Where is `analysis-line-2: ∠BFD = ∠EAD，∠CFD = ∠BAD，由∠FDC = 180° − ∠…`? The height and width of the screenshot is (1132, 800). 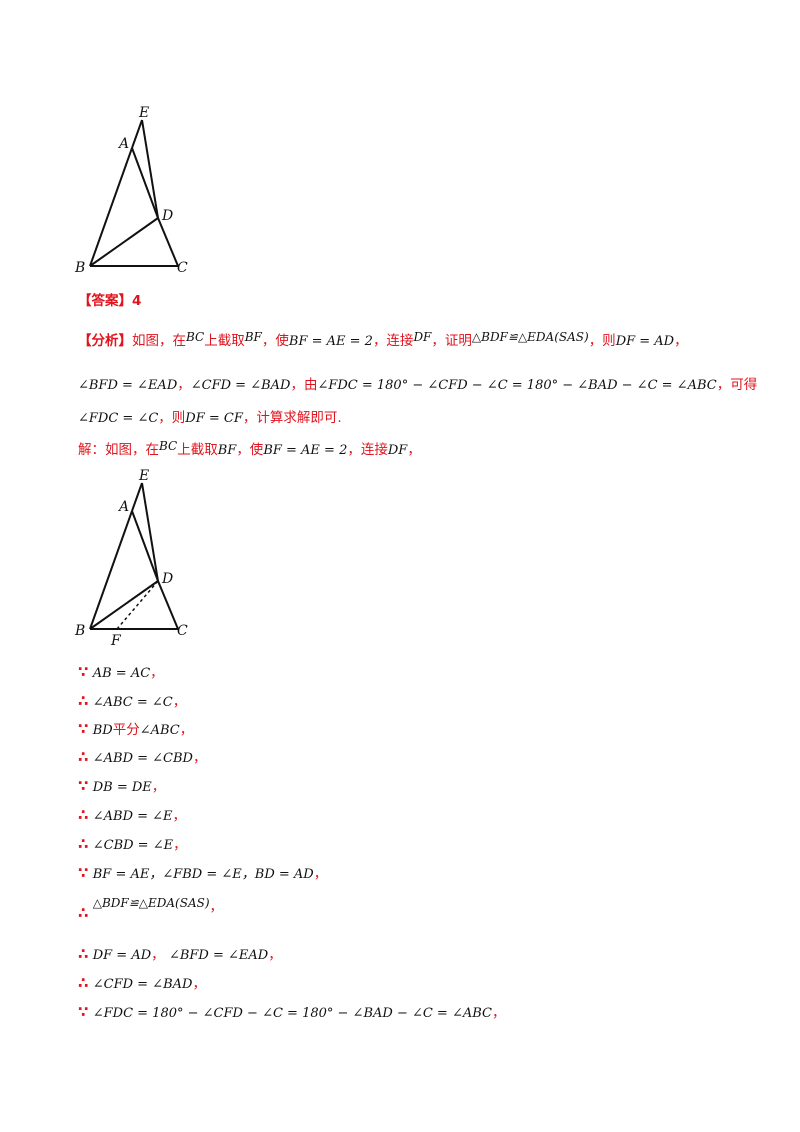 analysis-line-2: ∠BFD = ∠EAD，∠CFD = ∠BAD，由∠FDC = 180° − ∠… is located at coordinates (417, 385).